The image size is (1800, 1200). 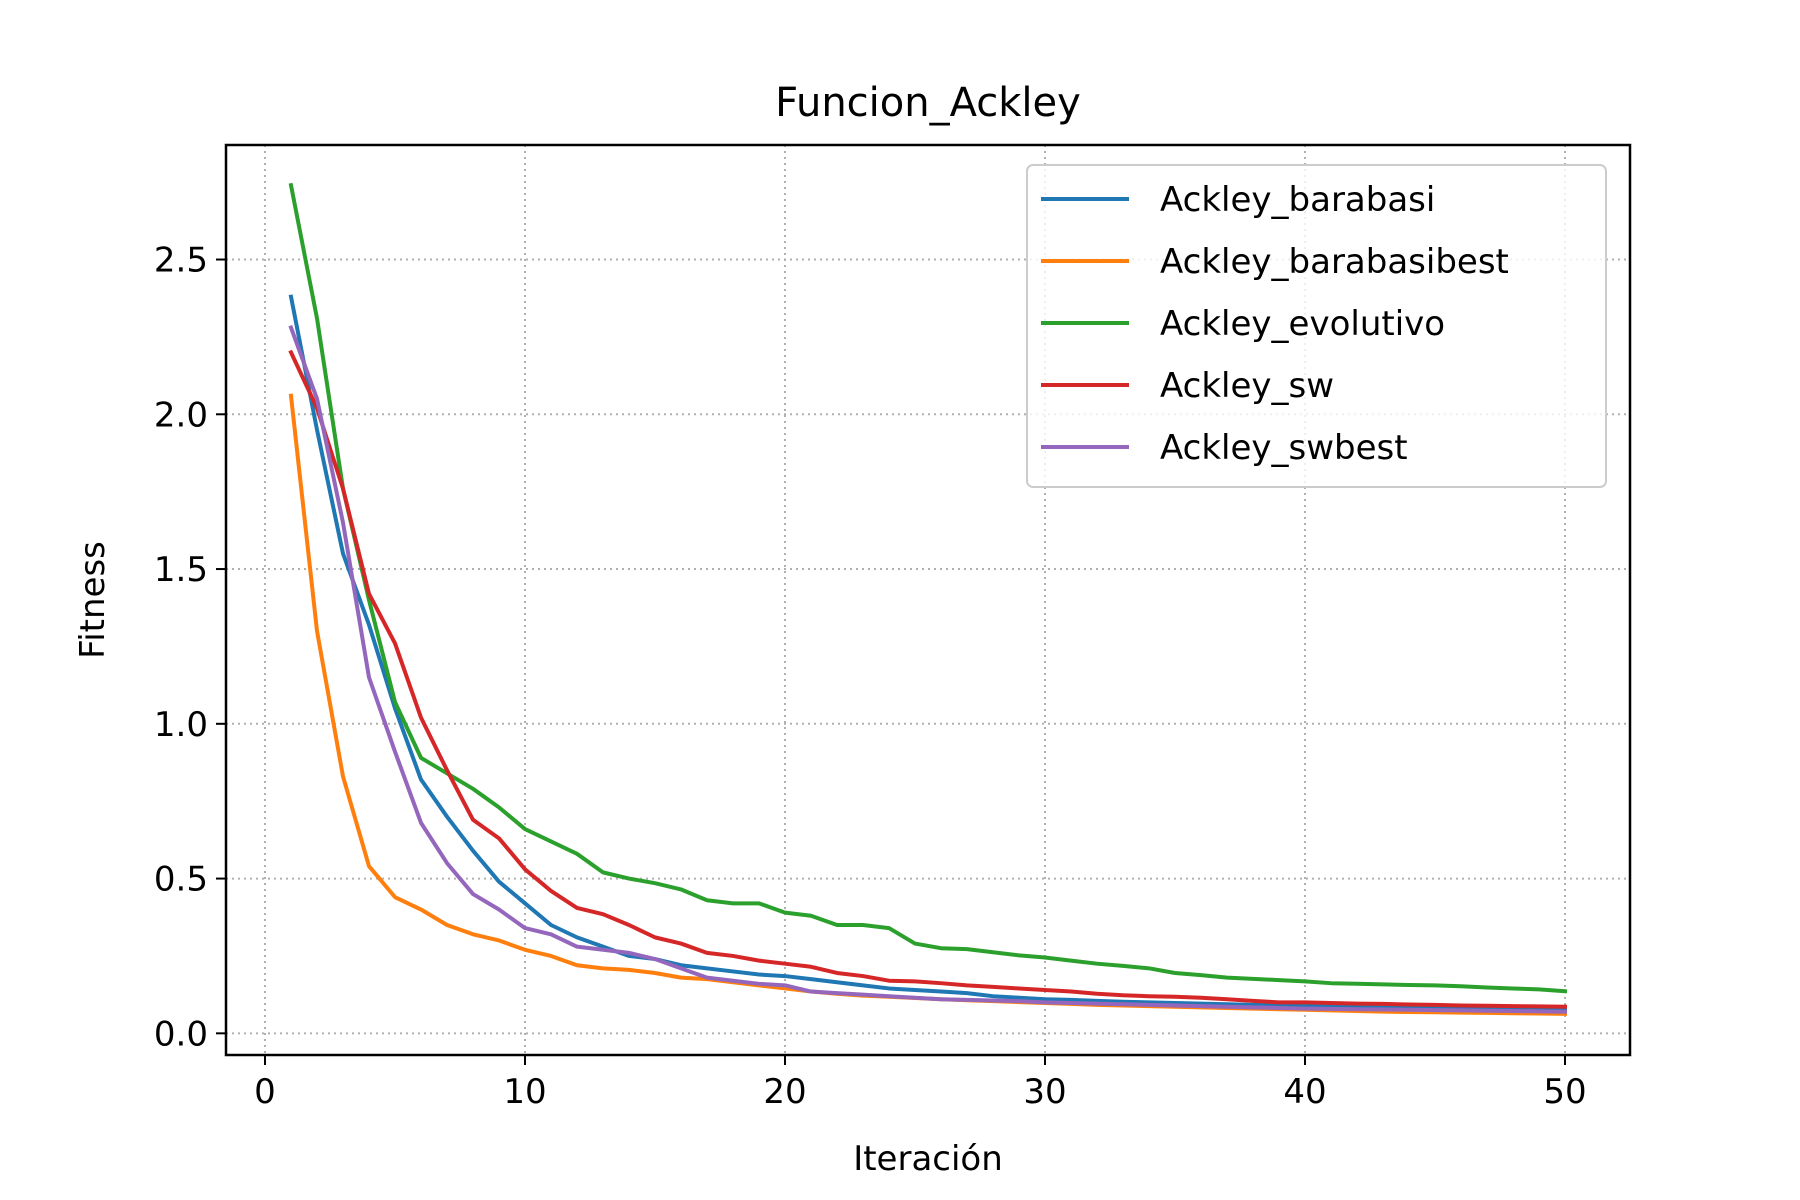 I want to click on y-tick-label: 1.5, so click(x=181, y=570).